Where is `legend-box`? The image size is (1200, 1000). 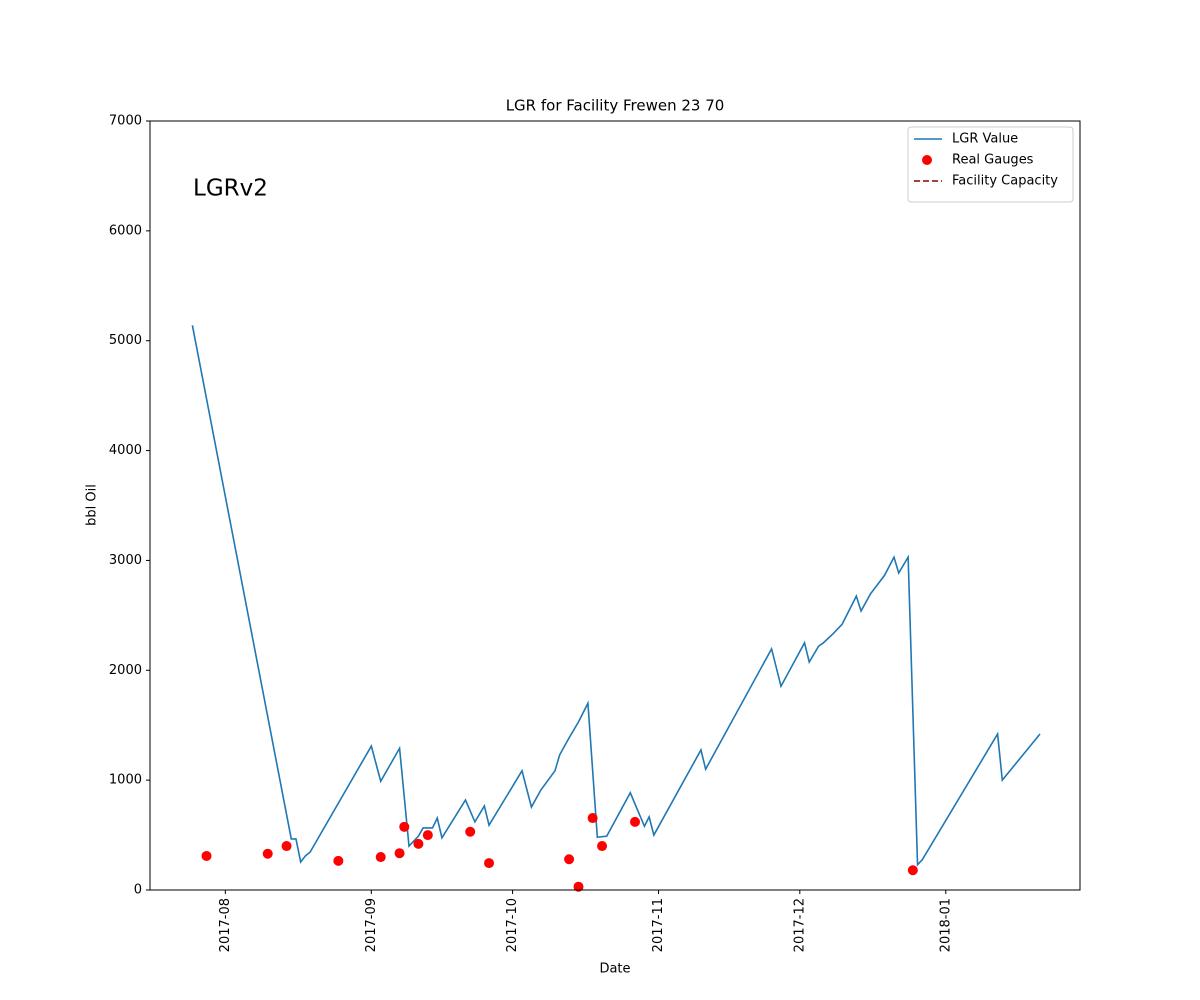
legend-box is located at coordinates (990, 164).